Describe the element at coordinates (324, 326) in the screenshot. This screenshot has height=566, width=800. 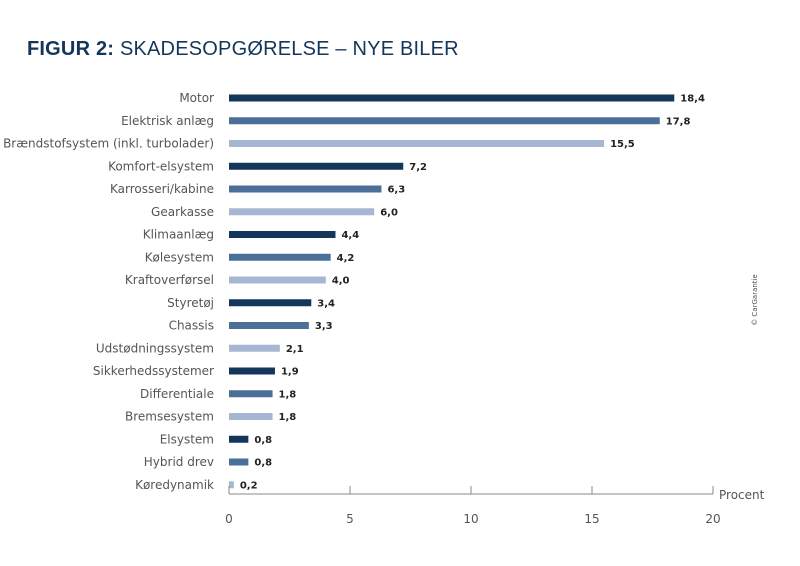
I see `value-label: 3,3` at that location.